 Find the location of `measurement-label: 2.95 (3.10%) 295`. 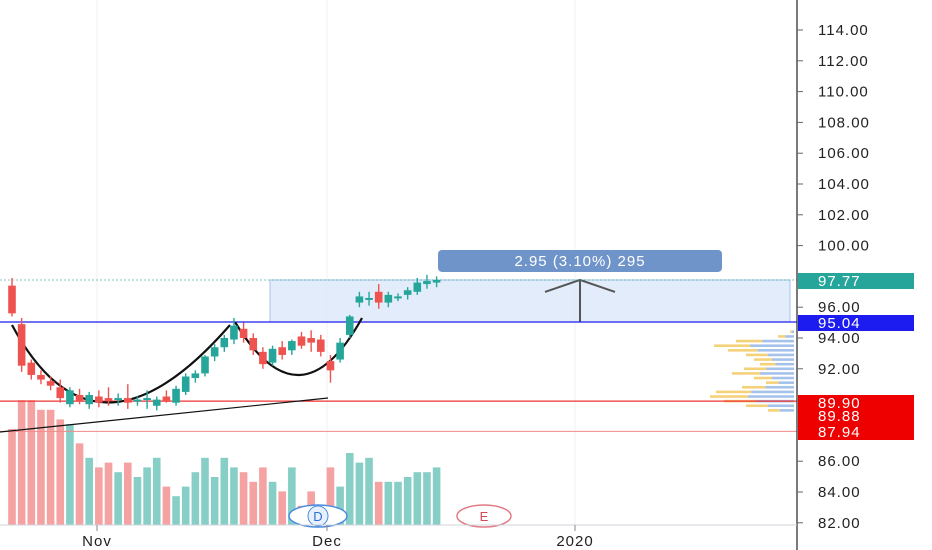

measurement-label: 2.95 (3.10%) 295 is located at coordinates (579, 261).